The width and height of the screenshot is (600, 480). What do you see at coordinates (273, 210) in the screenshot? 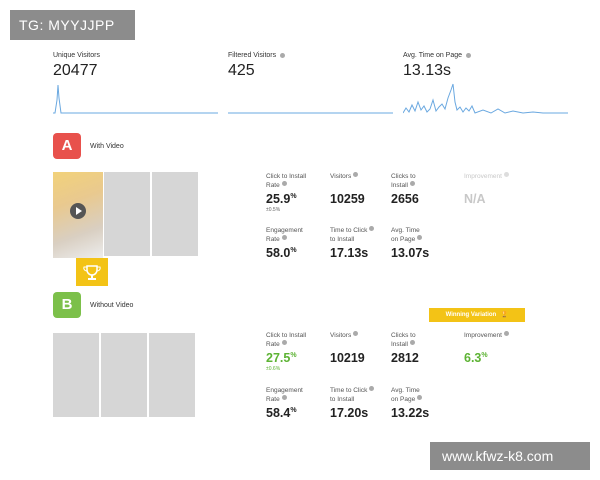
I see `ctr-margin: ±0.5%` at bounding box center [273, 210].